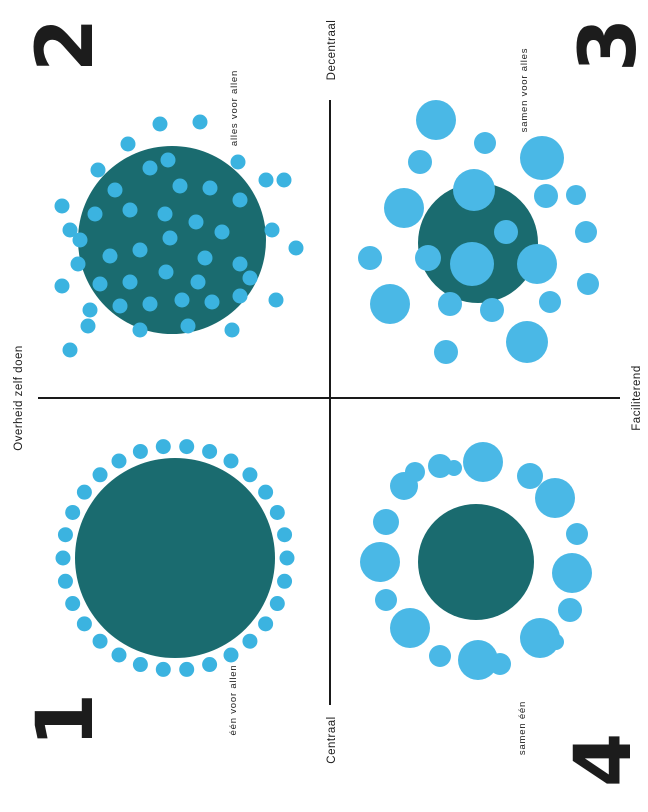 Image resolution: width=648 pixels, height=812 pixels. Describe the element at coordinates (603, 760) in the screenshot. I see `quadrant-number-4: 4` at that location.